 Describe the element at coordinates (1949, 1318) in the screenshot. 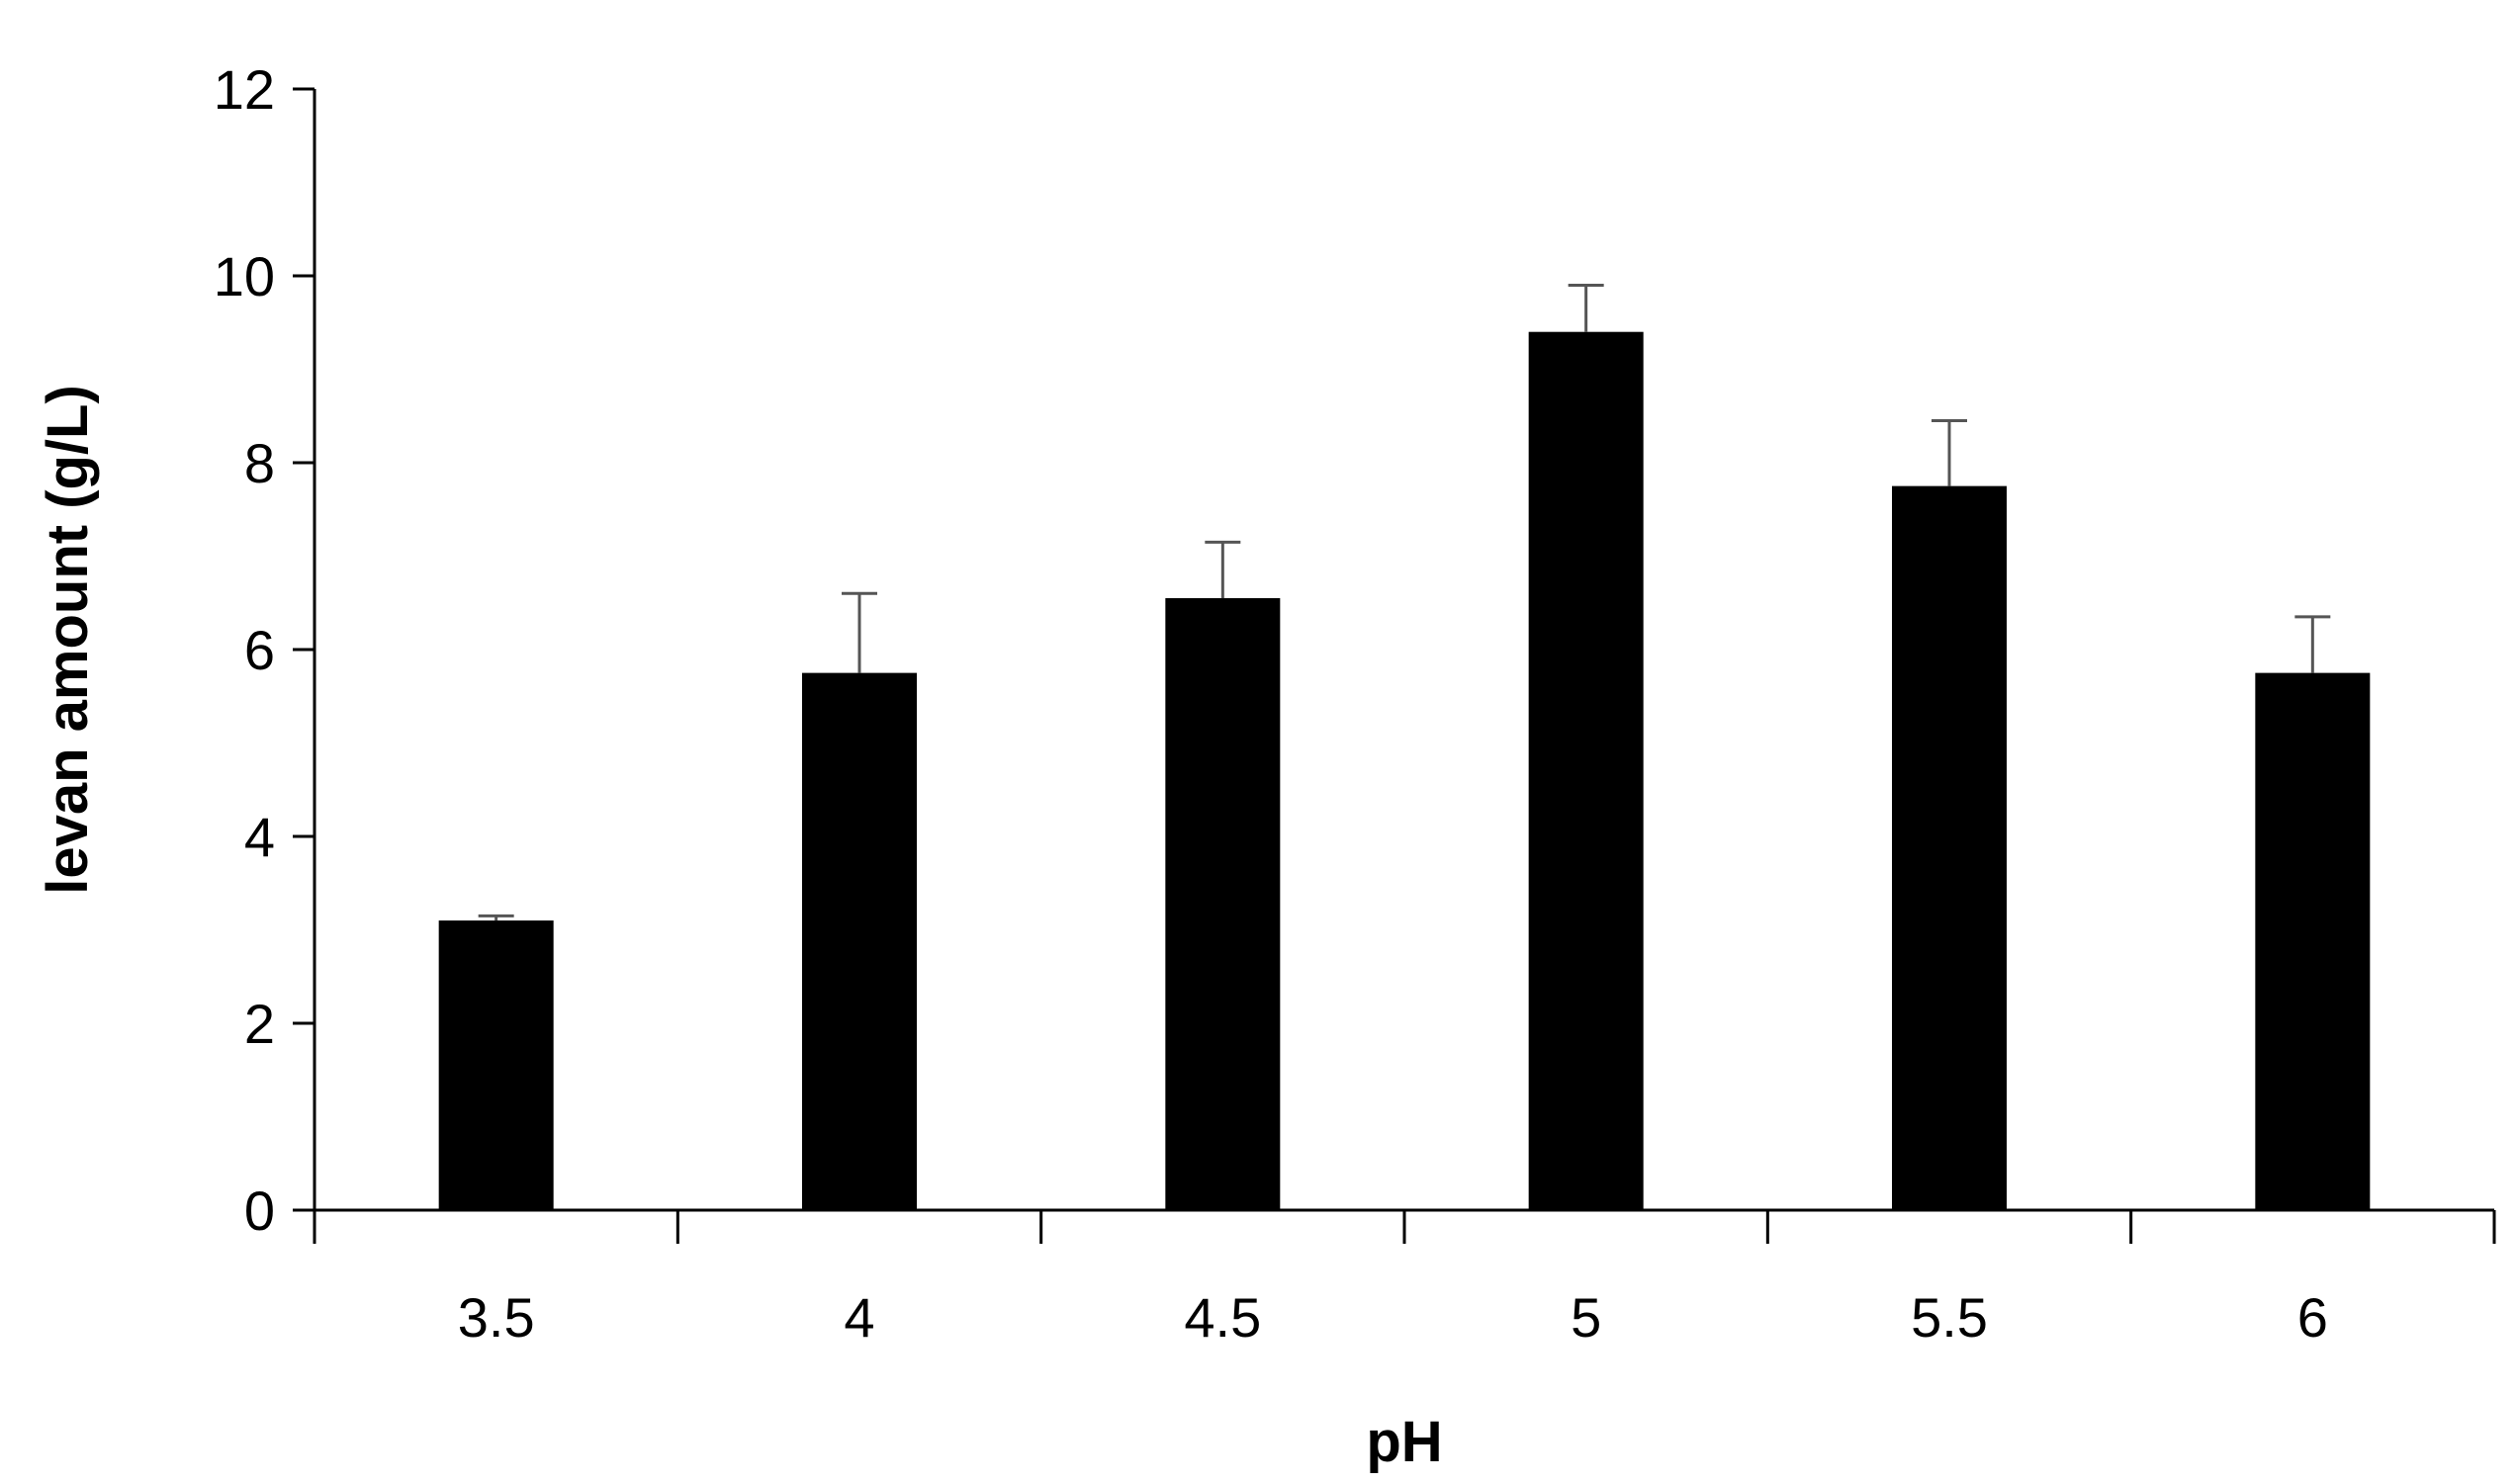

I see `x-tick-label: 5.5` at that location.